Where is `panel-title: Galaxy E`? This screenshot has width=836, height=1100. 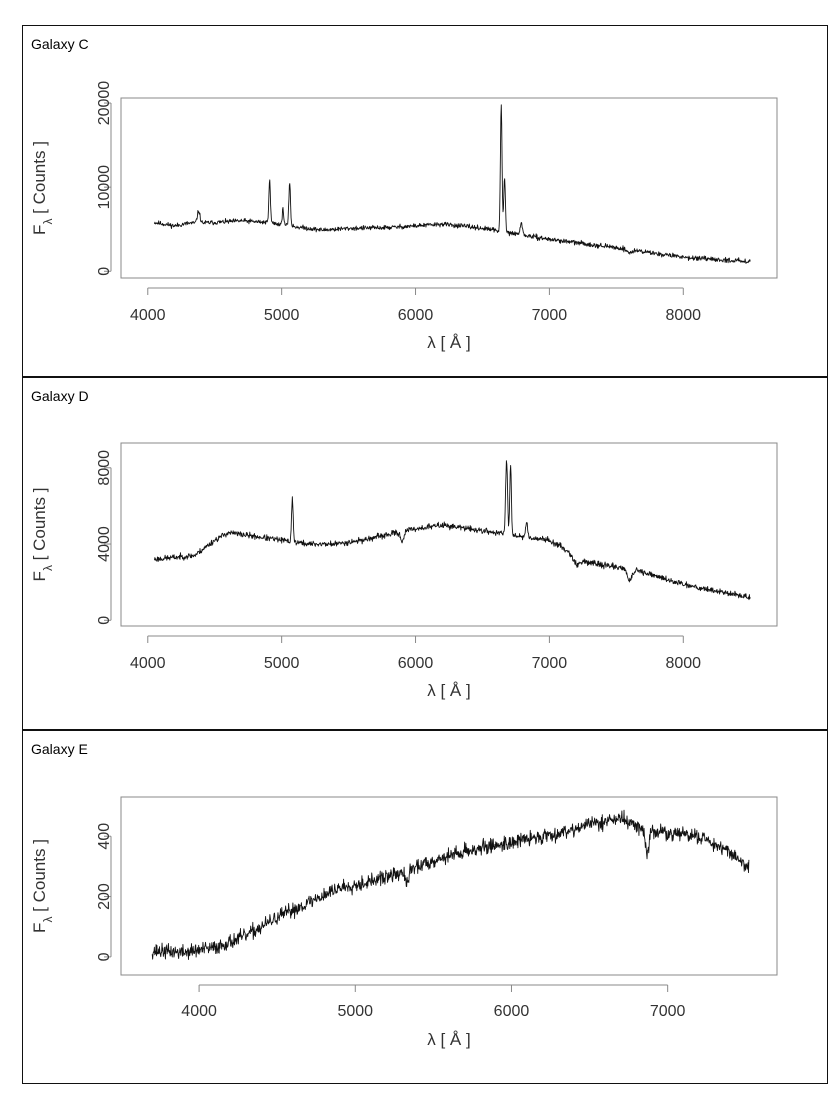
panel-title: Galaxy E is located at coordinates (59, 749).